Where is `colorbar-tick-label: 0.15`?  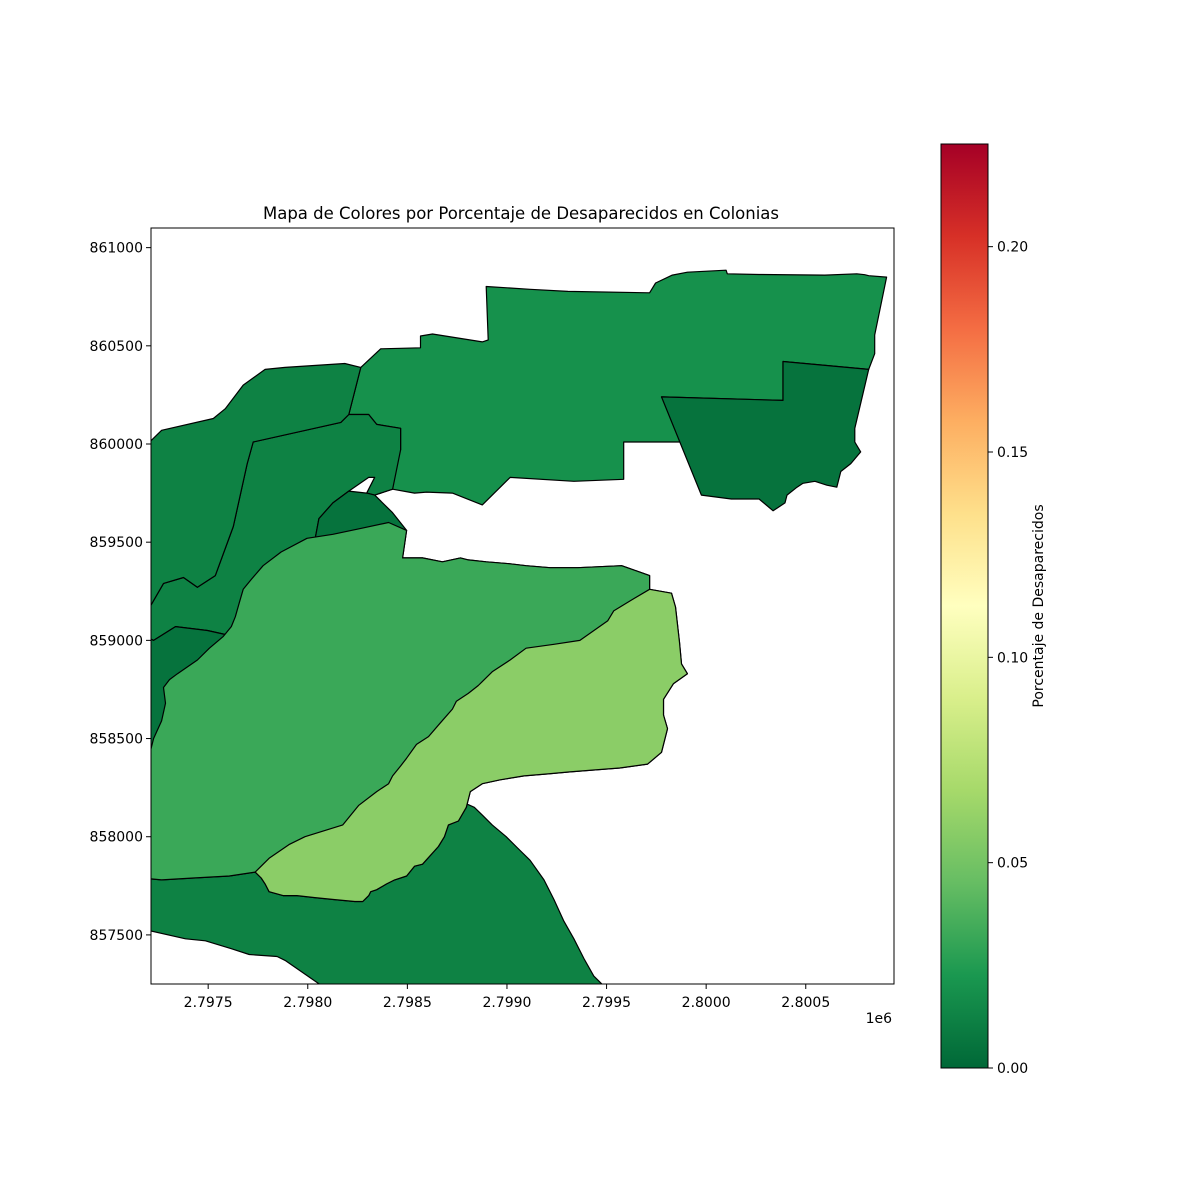 colorbar-tick-label: 0.15 is located at coordinates (1012, 453).